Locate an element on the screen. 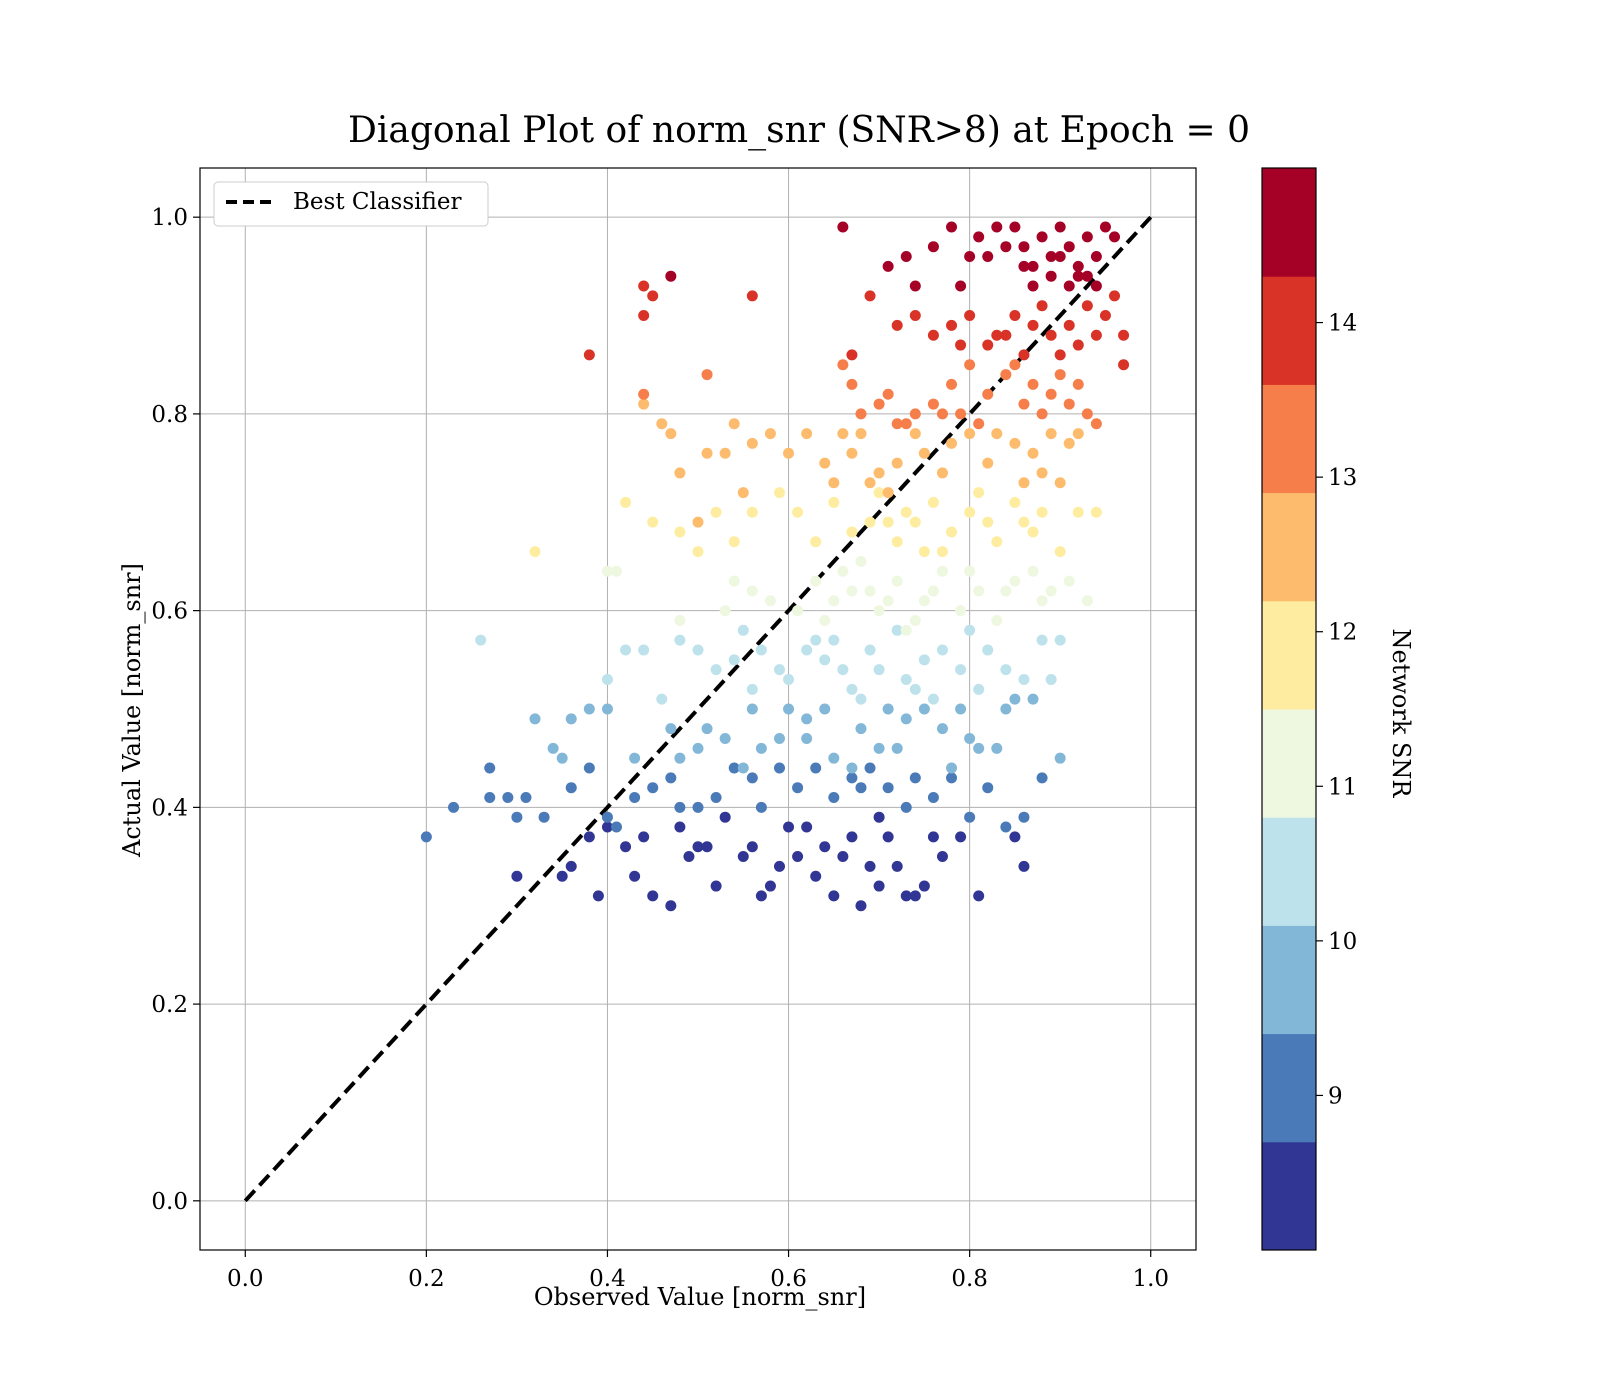  y-tick-label: 0.4 is located at coordinates (169, 808).